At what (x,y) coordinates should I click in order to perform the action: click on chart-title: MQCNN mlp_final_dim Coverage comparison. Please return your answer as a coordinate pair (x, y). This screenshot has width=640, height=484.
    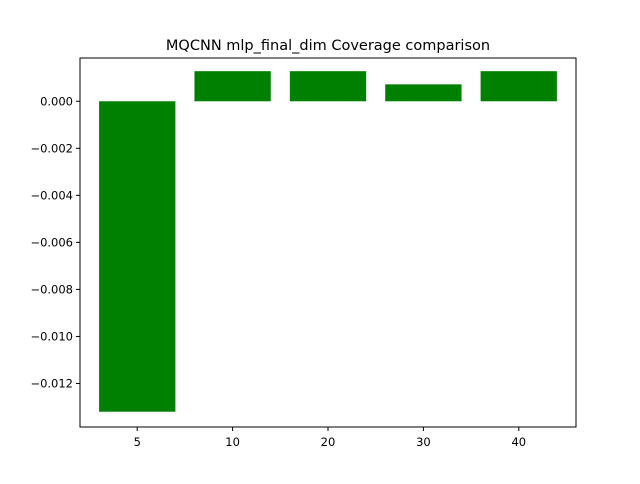
    Looking at the image, I should click on (328, 46).